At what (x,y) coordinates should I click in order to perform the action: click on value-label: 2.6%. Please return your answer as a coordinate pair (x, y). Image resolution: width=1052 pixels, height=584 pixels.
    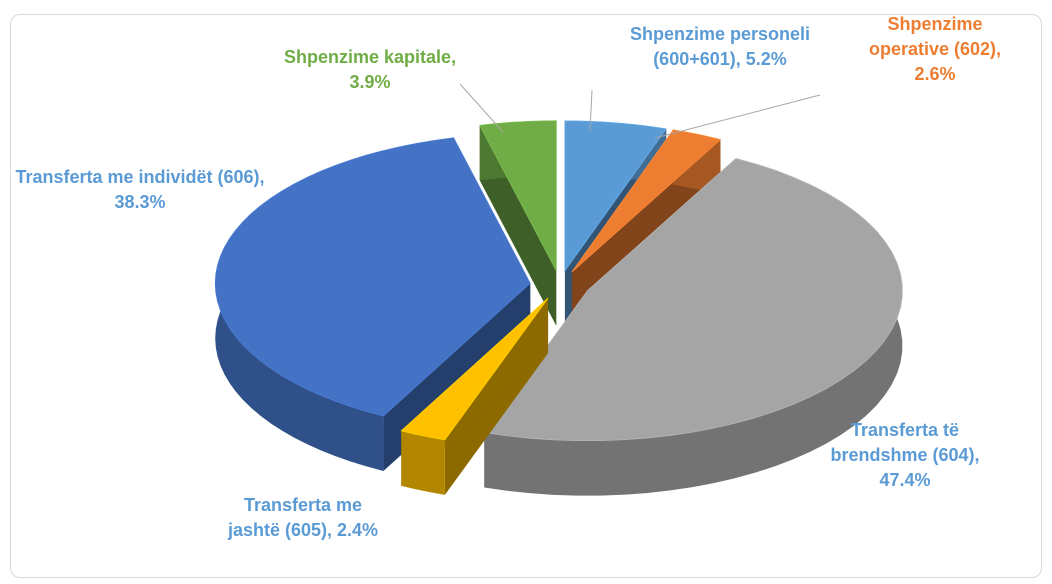
    Looking at the image, I should click on (935, 74).